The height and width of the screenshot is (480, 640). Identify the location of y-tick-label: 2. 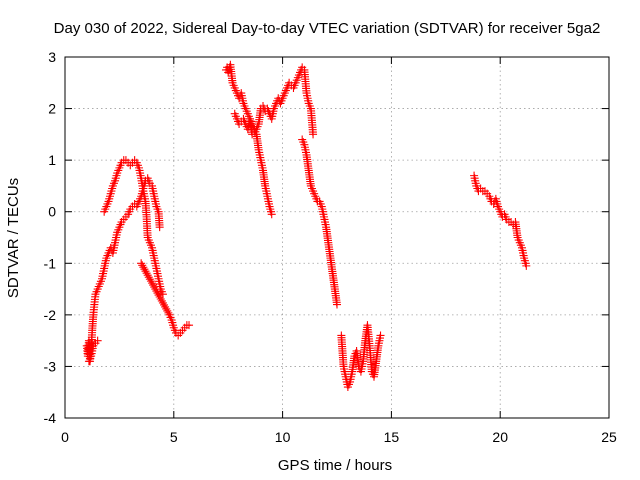
(52, 109).